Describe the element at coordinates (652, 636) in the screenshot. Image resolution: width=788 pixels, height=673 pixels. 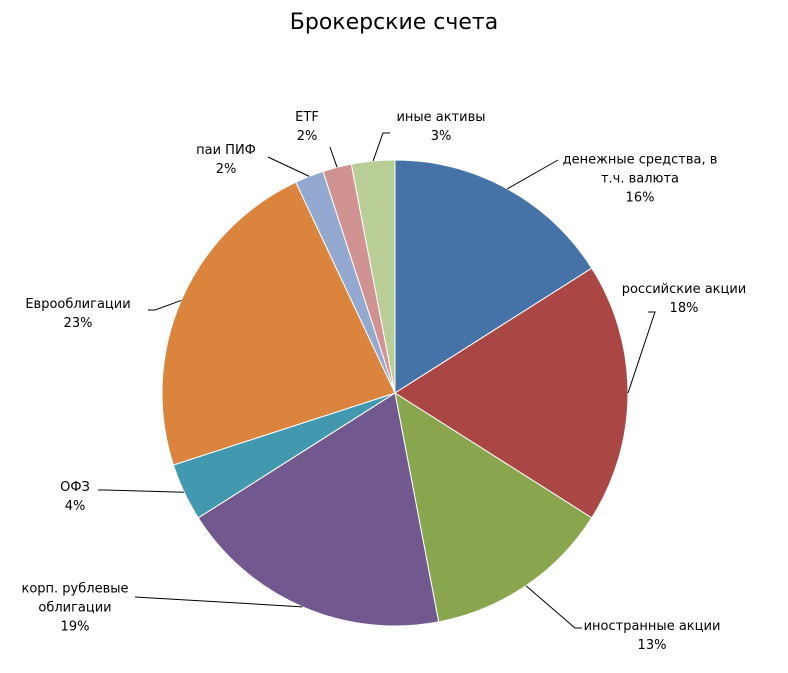
I see `data-label: иностранные акции 13%` at that location.